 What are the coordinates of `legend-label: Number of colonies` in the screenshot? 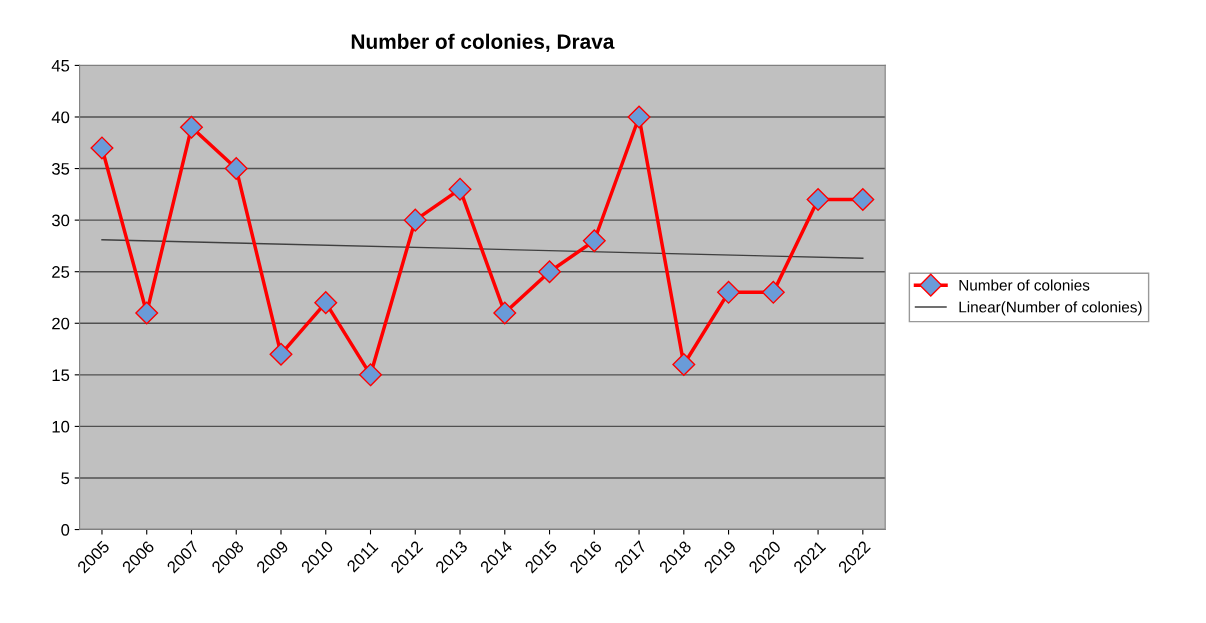 It's located at (1024, 285).